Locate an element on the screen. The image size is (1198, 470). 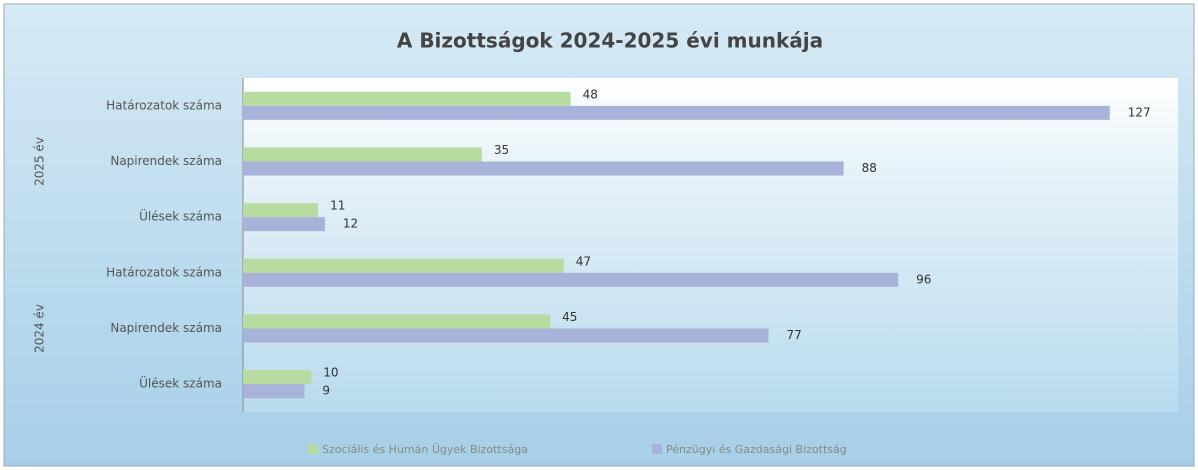
data-label: 77 is located at coordinates (794, 335).